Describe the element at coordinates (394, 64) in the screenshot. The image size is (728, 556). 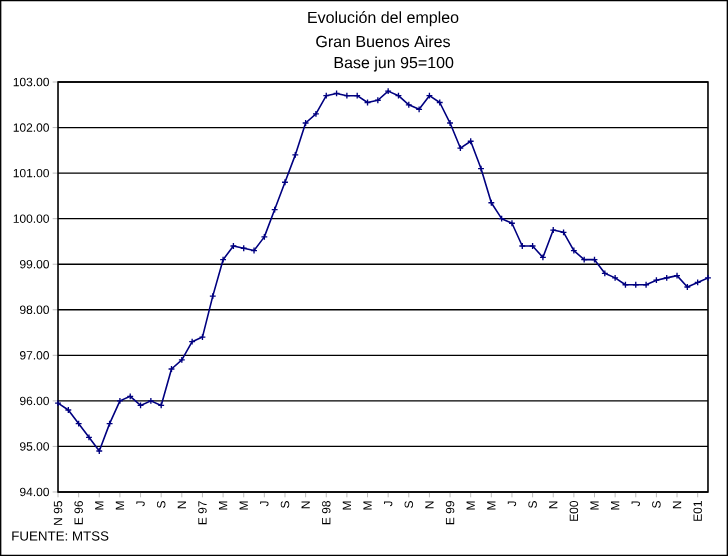
I see `text: Base jun 95=100` at that location.